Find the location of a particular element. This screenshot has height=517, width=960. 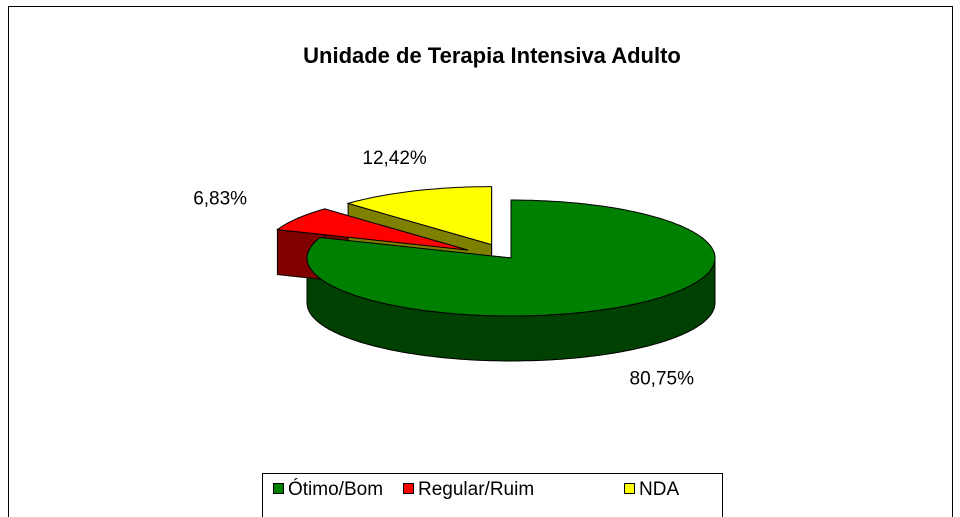

data-label: 12,42% is located at coordinates (394, 158).